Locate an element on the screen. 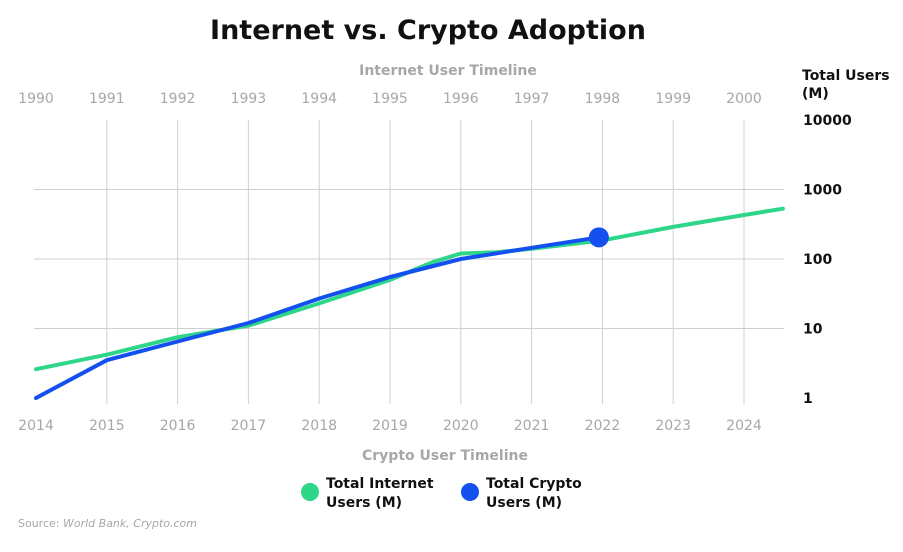 The width and height of the screenshot is (903, 552). legend-crypto-label-line2: Users (M) is located at coordinates (524, 503).